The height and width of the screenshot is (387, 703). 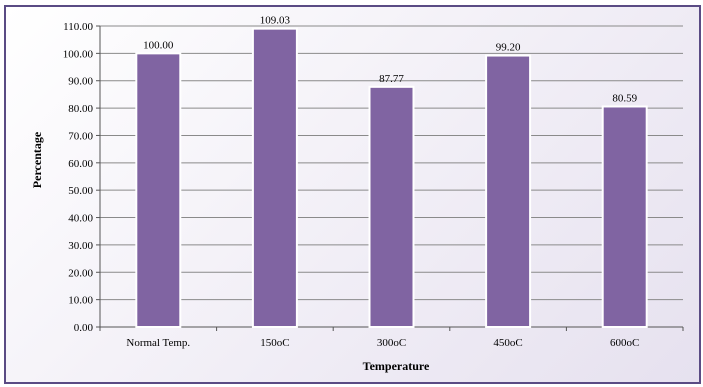 What do you see at coordinates (275, 21) in the screenshot?
I see `data-label: 109.03` at bounding box center [275, 21].